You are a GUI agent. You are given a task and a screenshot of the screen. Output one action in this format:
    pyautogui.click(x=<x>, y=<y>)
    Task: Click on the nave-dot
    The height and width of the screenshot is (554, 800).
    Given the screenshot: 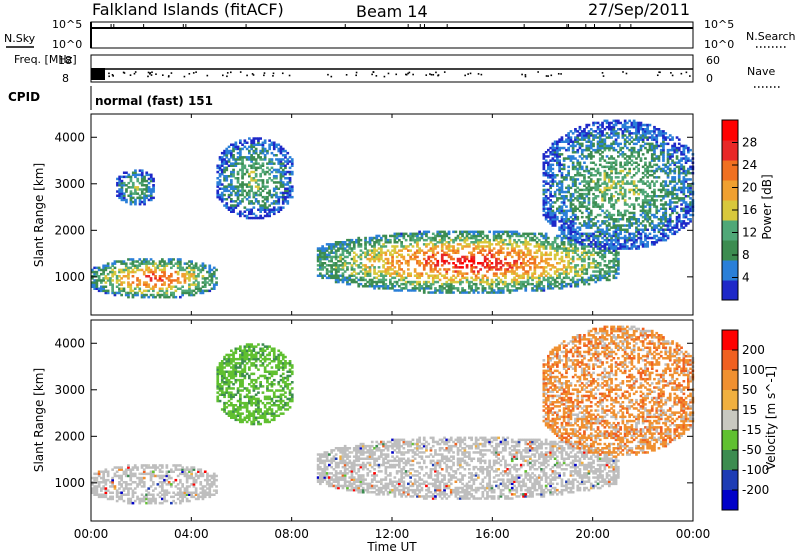 What is the action you would take?
    pyautogui.click(x=150, y=73)
    